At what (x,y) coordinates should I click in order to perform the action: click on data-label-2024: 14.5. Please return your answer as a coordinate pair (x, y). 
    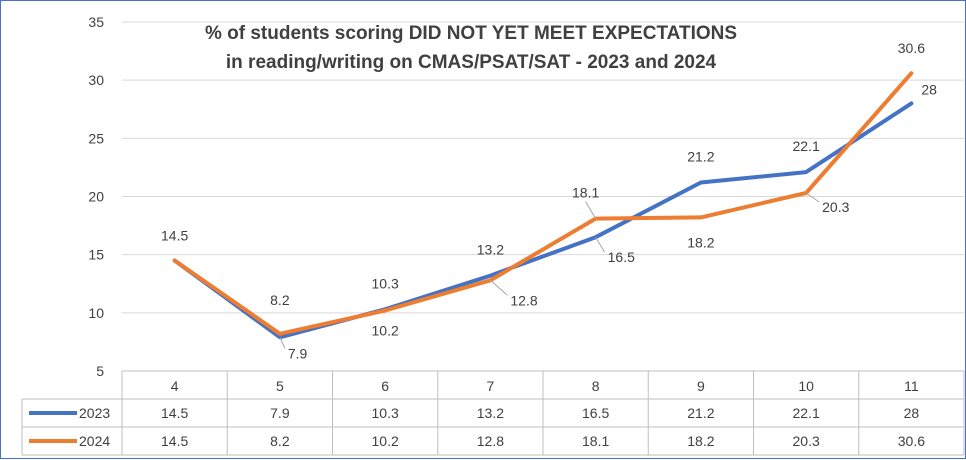
    Looking at the image, I should click on (174, 235).